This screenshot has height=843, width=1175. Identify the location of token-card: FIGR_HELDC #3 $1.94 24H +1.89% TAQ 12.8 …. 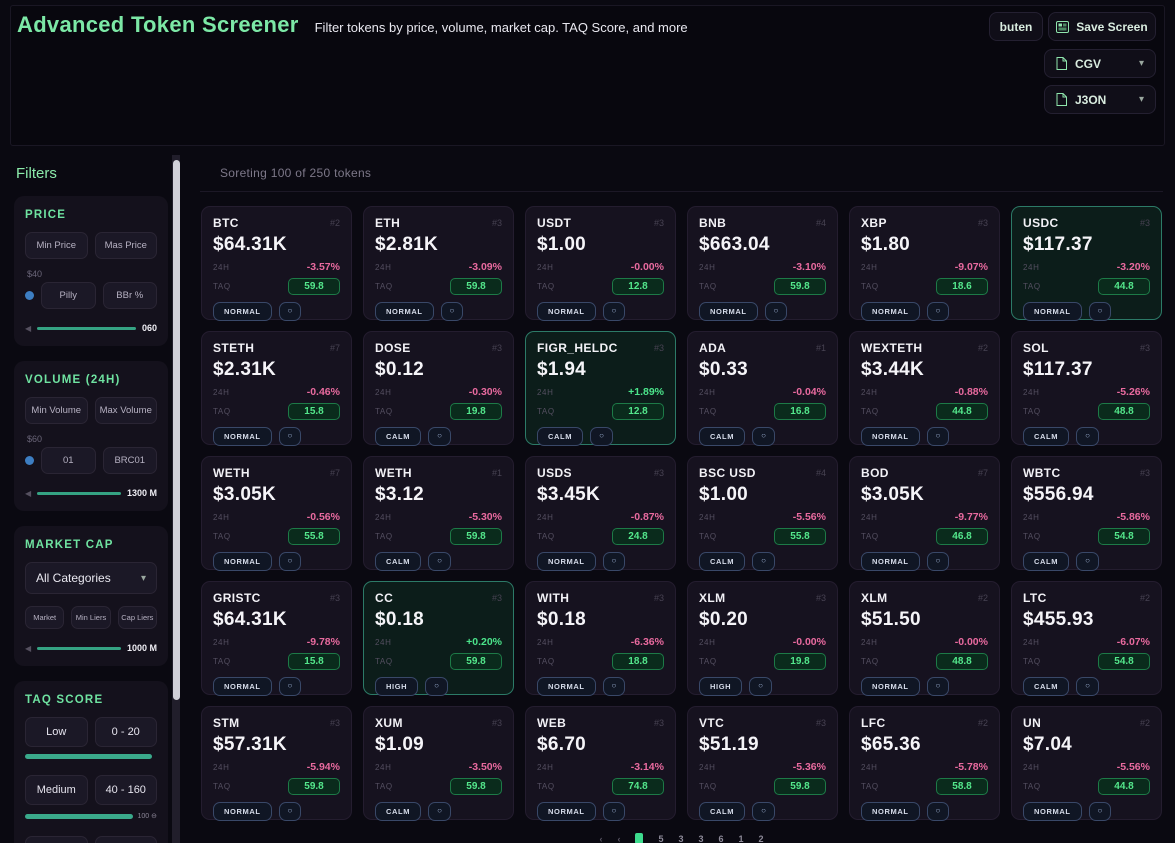
(600, 388).